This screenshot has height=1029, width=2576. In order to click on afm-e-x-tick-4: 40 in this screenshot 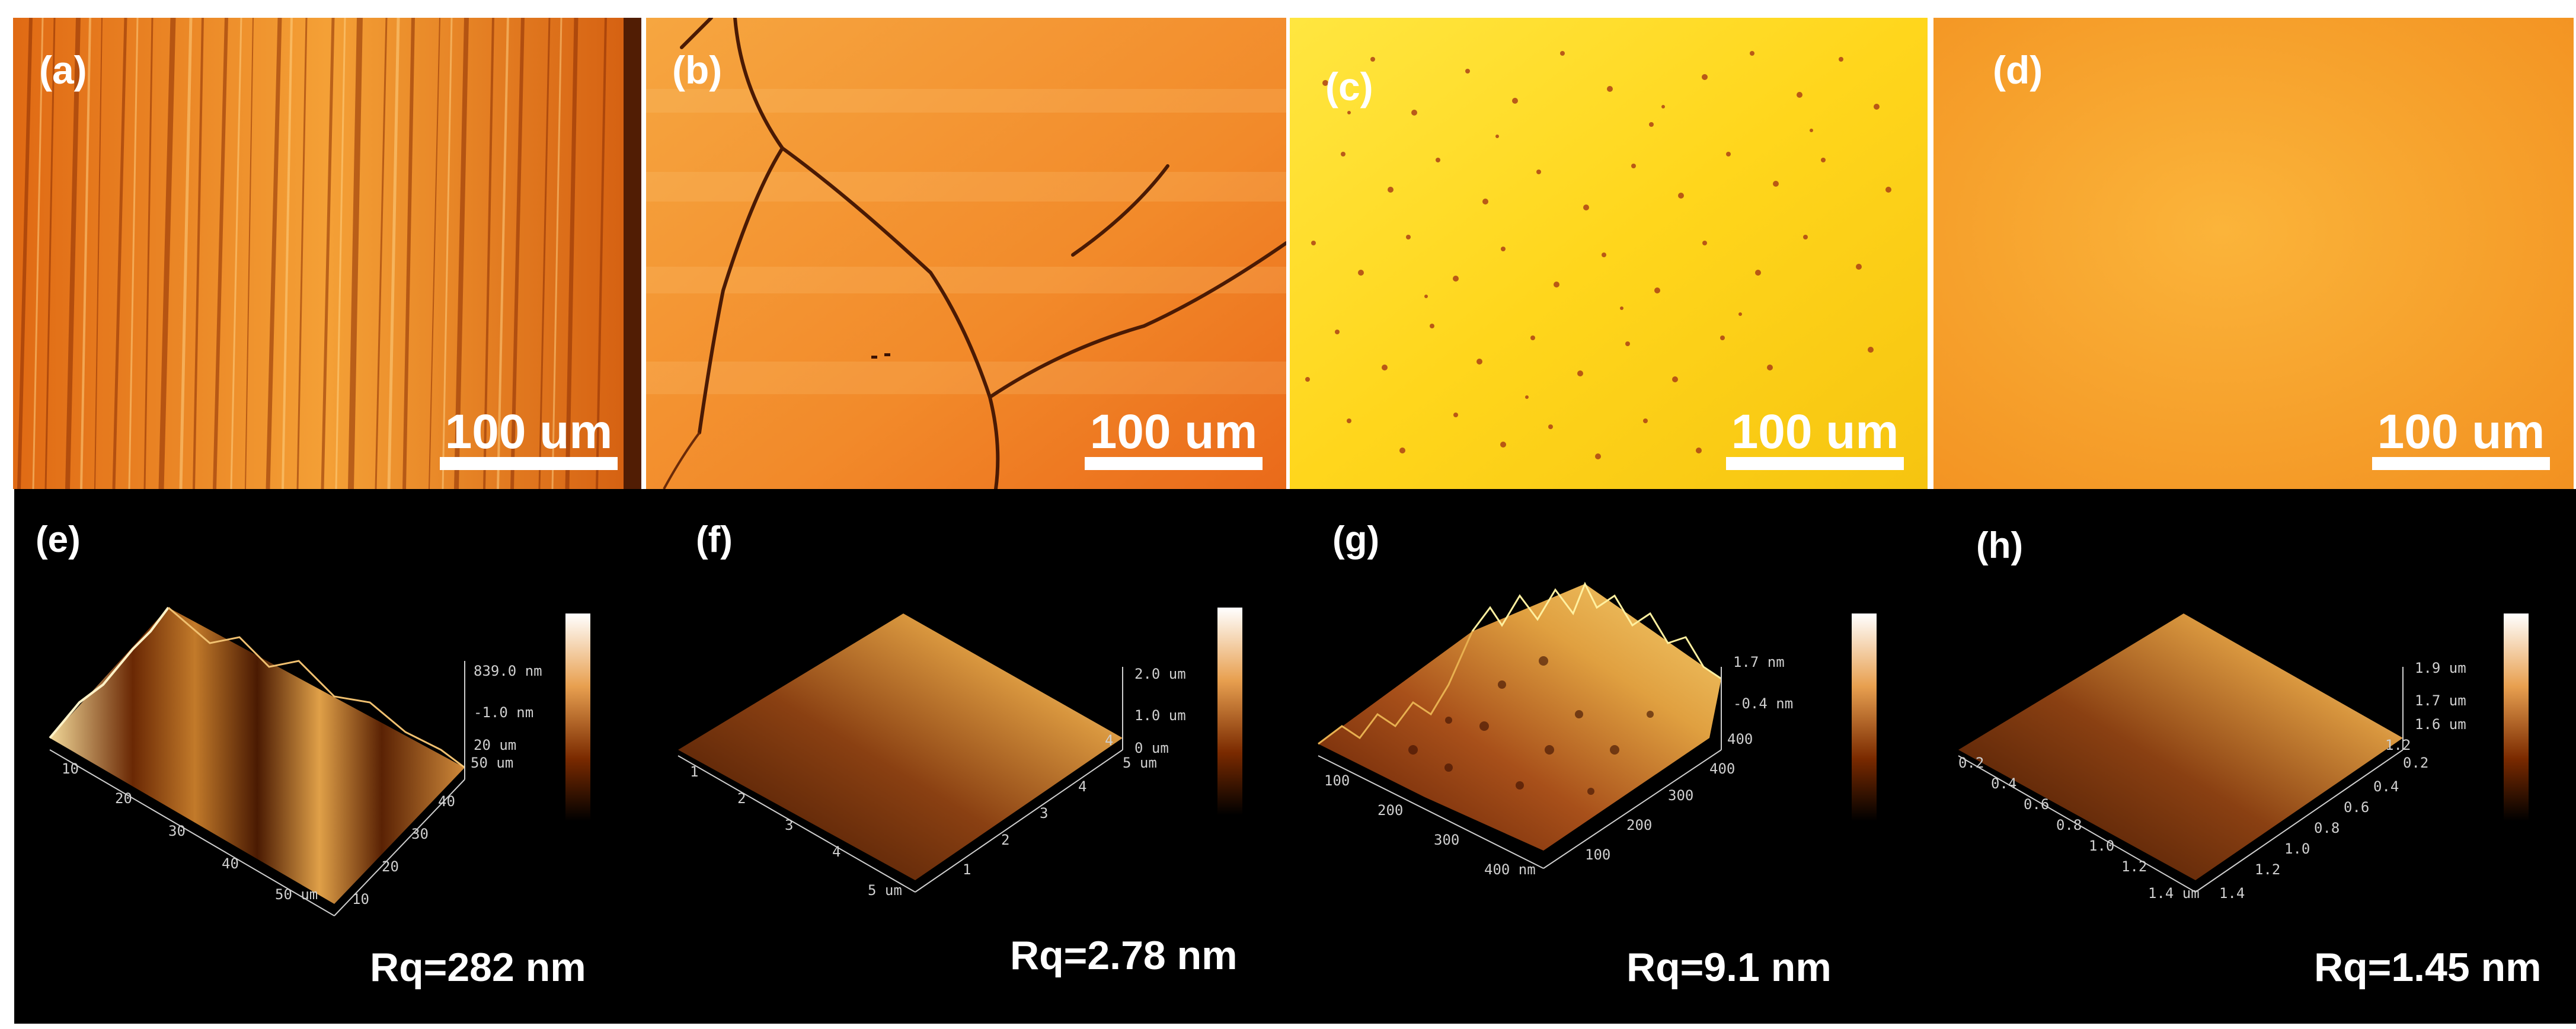, I will do `click(230, 864)`.